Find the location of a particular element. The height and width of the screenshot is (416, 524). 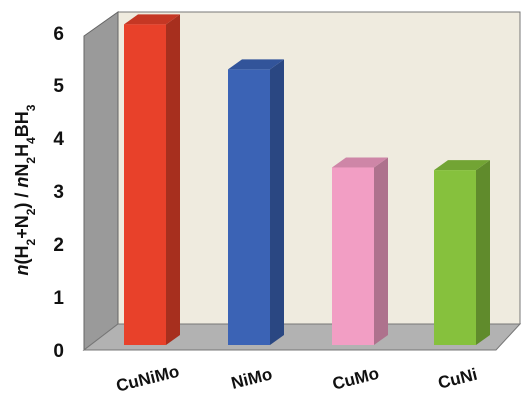

x-tick-label: CuNi is located at coordinates (457, 379).